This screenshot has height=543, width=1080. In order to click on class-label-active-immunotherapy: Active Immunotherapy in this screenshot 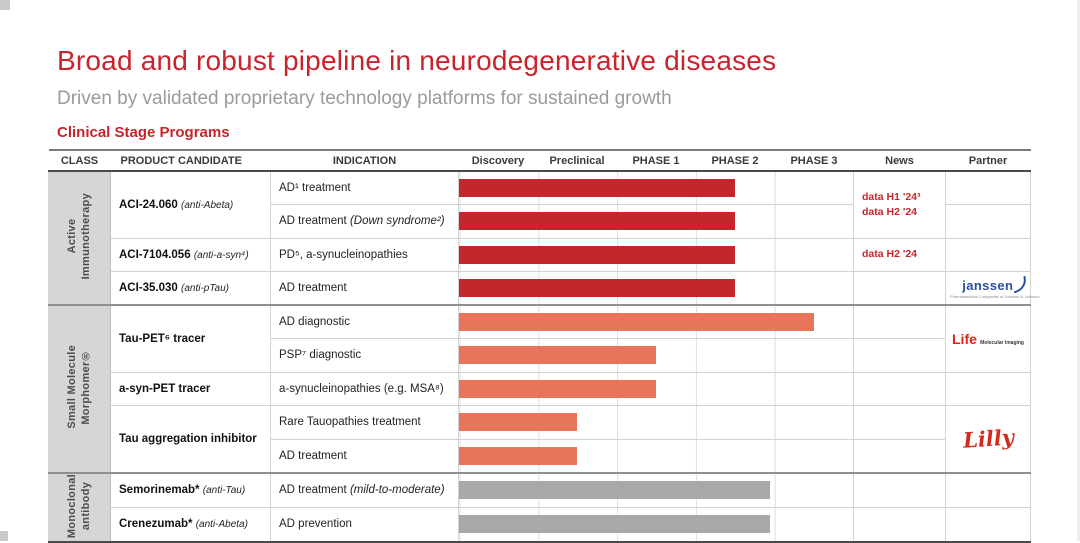, I will do `click(80, 236)`.